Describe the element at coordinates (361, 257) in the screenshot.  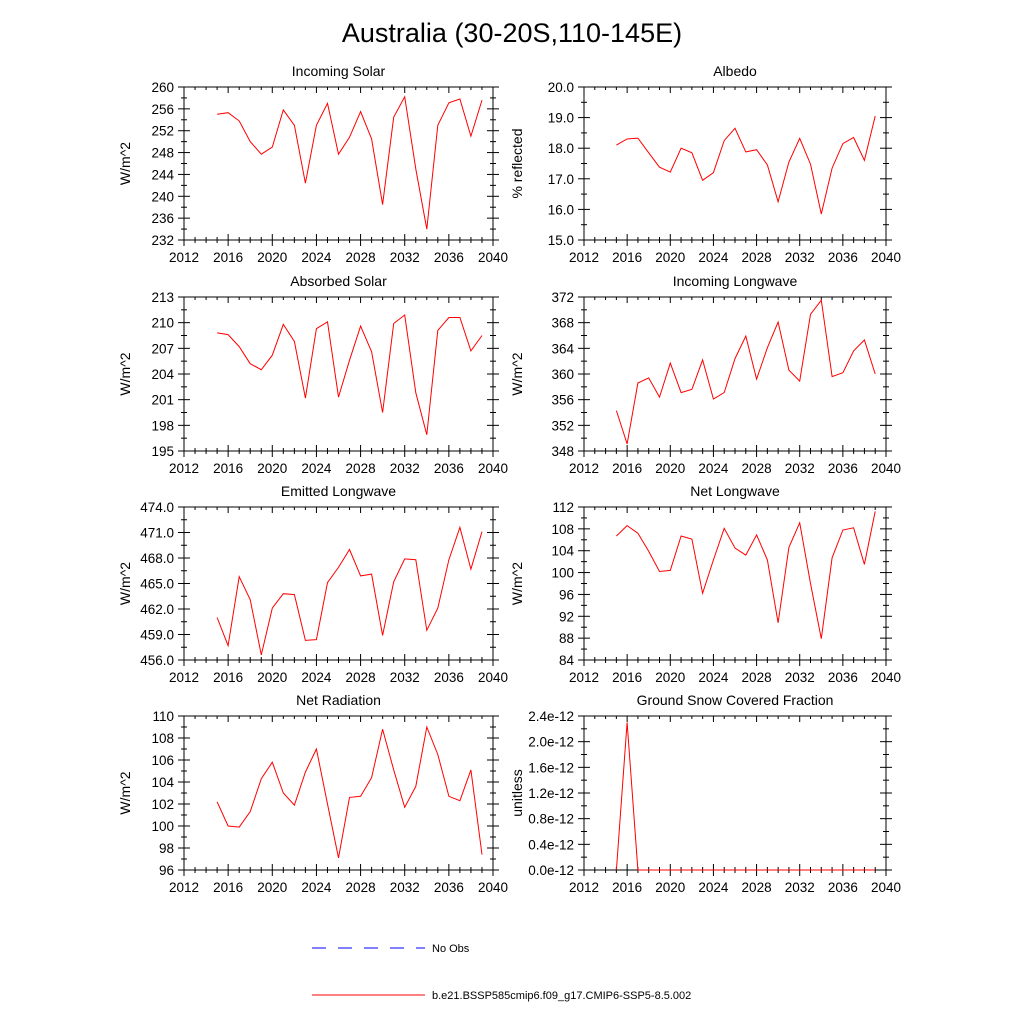
I see `panel-1-xtick-label: 2028` at that location.